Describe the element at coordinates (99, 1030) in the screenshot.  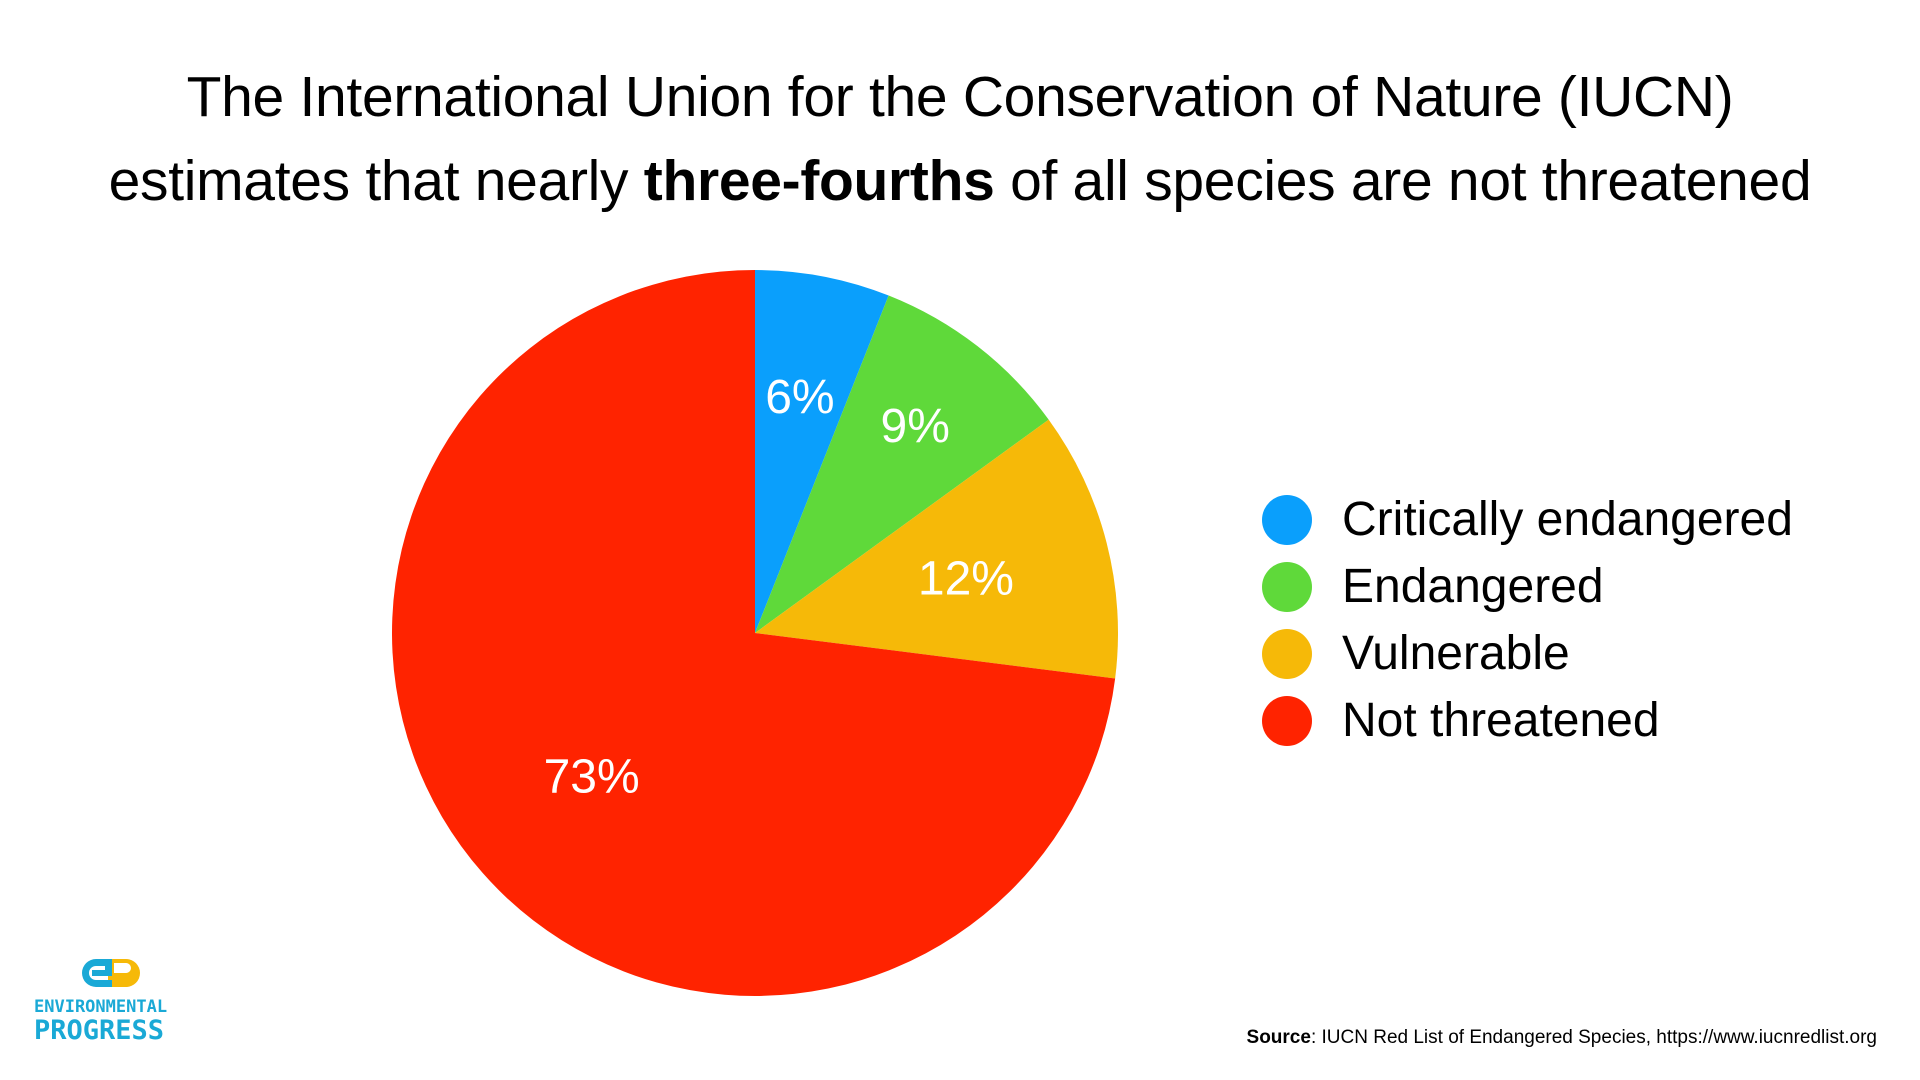
I see `logo-text-progress: PROGRESS` at that location.